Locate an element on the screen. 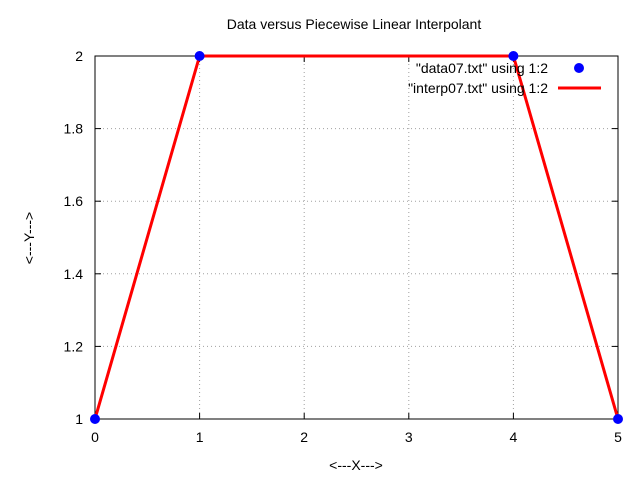 The height and width of the screenshot is (480, 640). x-tick-label: 5 is located at coordinates (618, 437).